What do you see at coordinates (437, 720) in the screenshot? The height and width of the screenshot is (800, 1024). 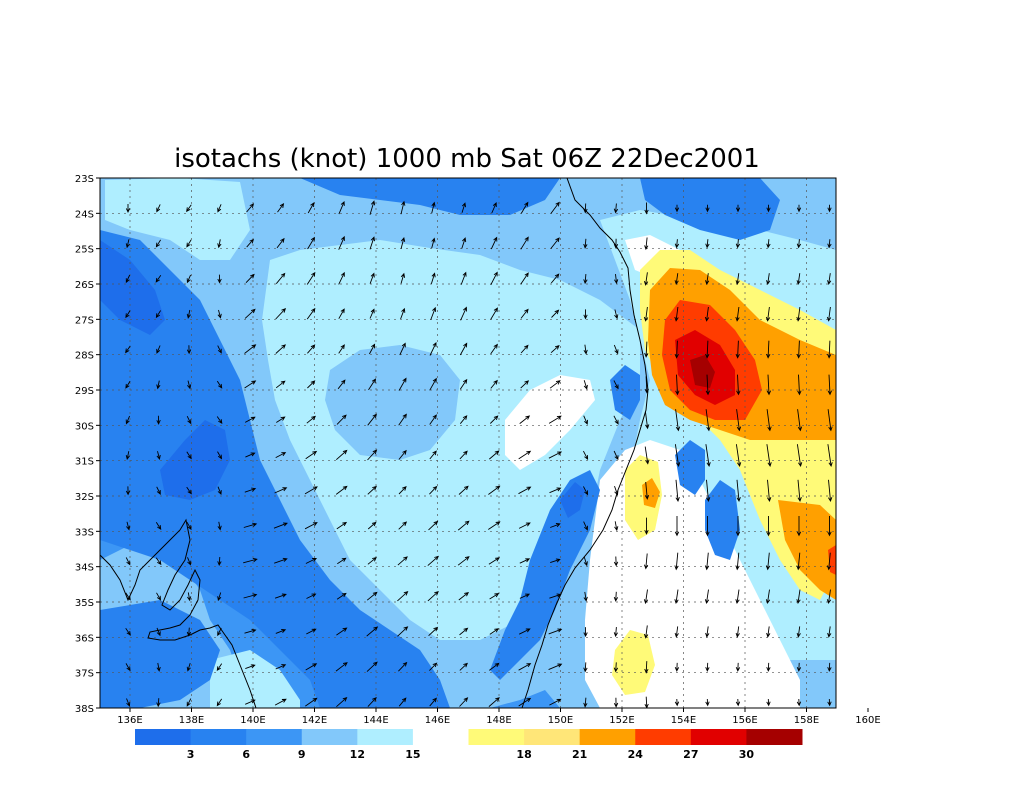 I see `lon-label: 146E` at bounding box center [437, 720].